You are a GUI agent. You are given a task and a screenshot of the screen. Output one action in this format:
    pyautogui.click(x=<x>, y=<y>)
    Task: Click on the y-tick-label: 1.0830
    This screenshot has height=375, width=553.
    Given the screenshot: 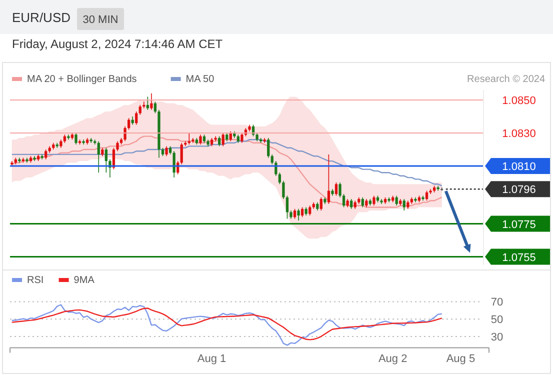 What is the action you would take?
    pyautogui.click(x=519, y=134)
    